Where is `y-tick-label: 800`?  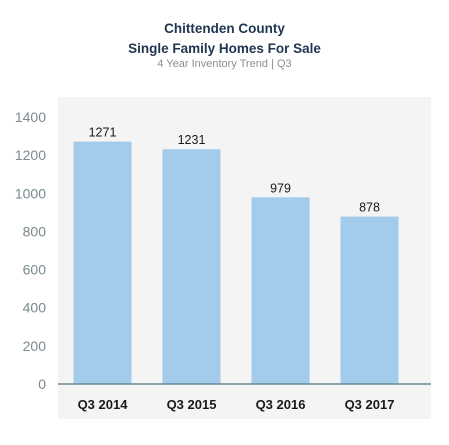
y-tick-label: 800 is located at coordinates (35, 231).